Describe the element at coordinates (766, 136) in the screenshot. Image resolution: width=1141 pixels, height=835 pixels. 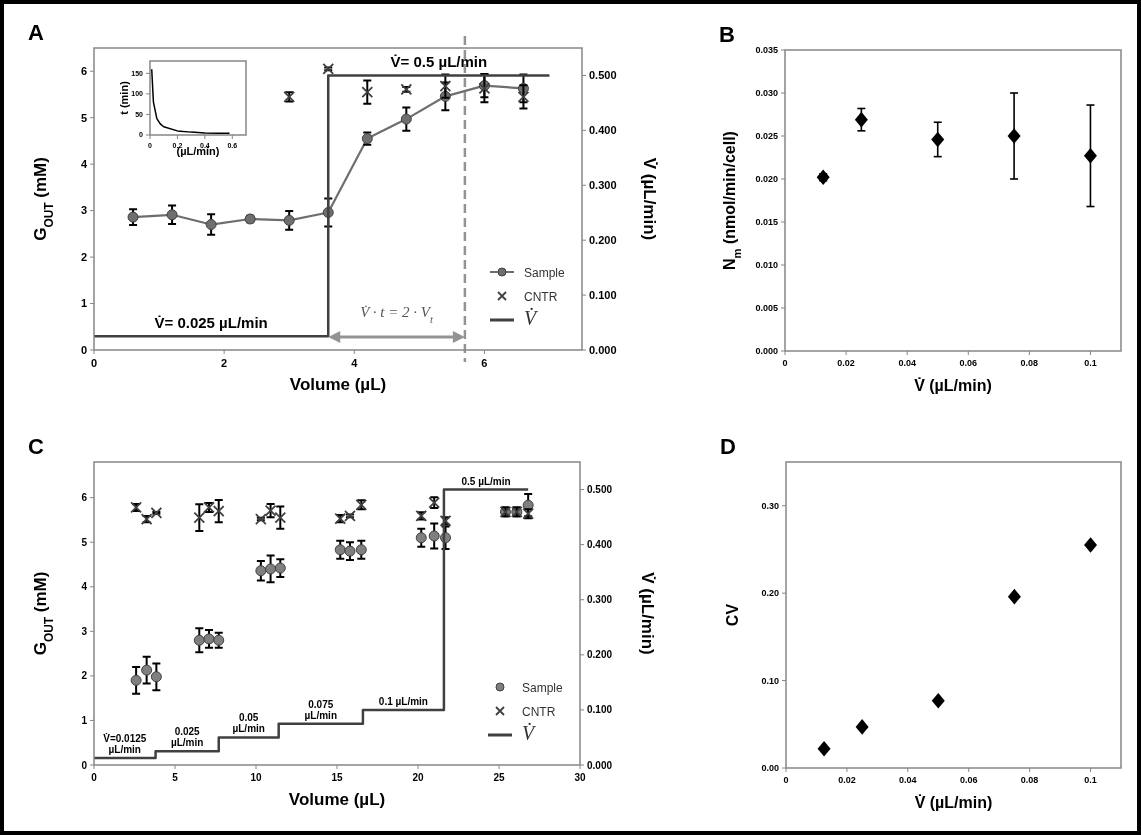
I see `y-tick-label: 0.025` at that location.